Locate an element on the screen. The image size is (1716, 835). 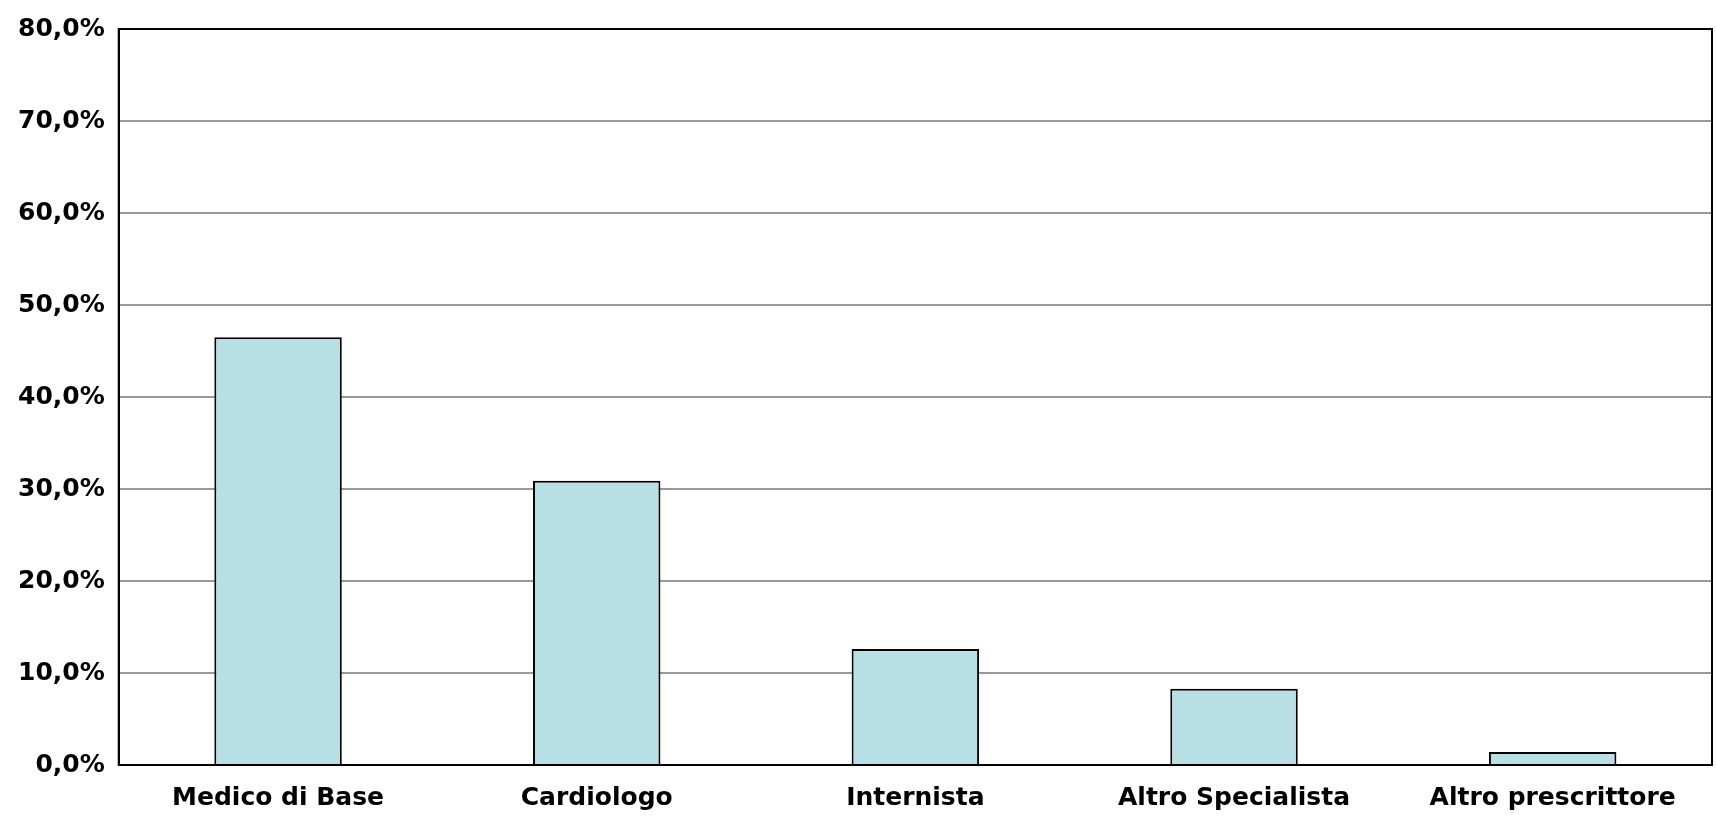
x-tick-label: Cardiologo is located at coordinates (596, 796).